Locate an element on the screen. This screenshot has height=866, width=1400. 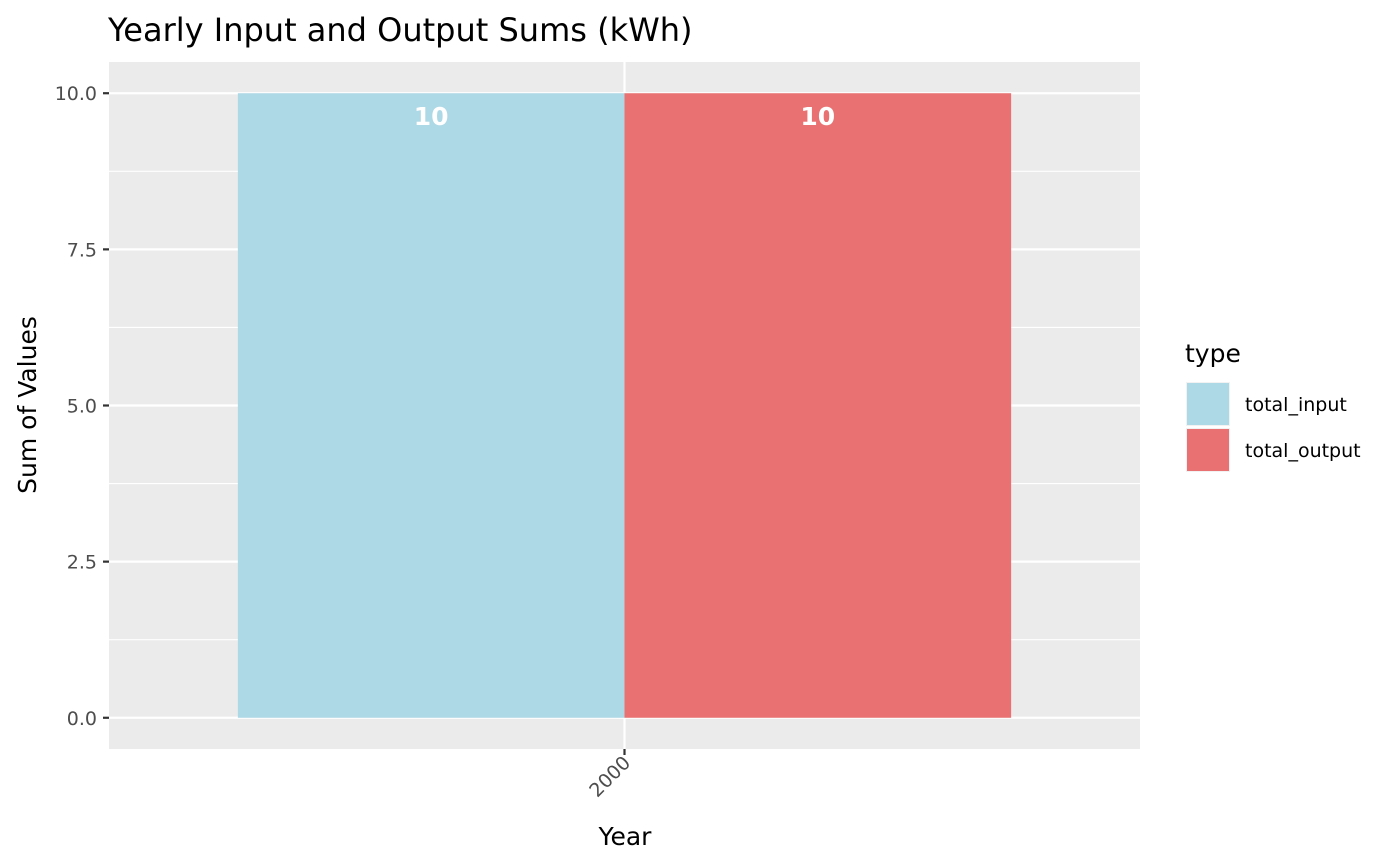
y-tick-label: 7.5 is located at coordinates (82, 250).